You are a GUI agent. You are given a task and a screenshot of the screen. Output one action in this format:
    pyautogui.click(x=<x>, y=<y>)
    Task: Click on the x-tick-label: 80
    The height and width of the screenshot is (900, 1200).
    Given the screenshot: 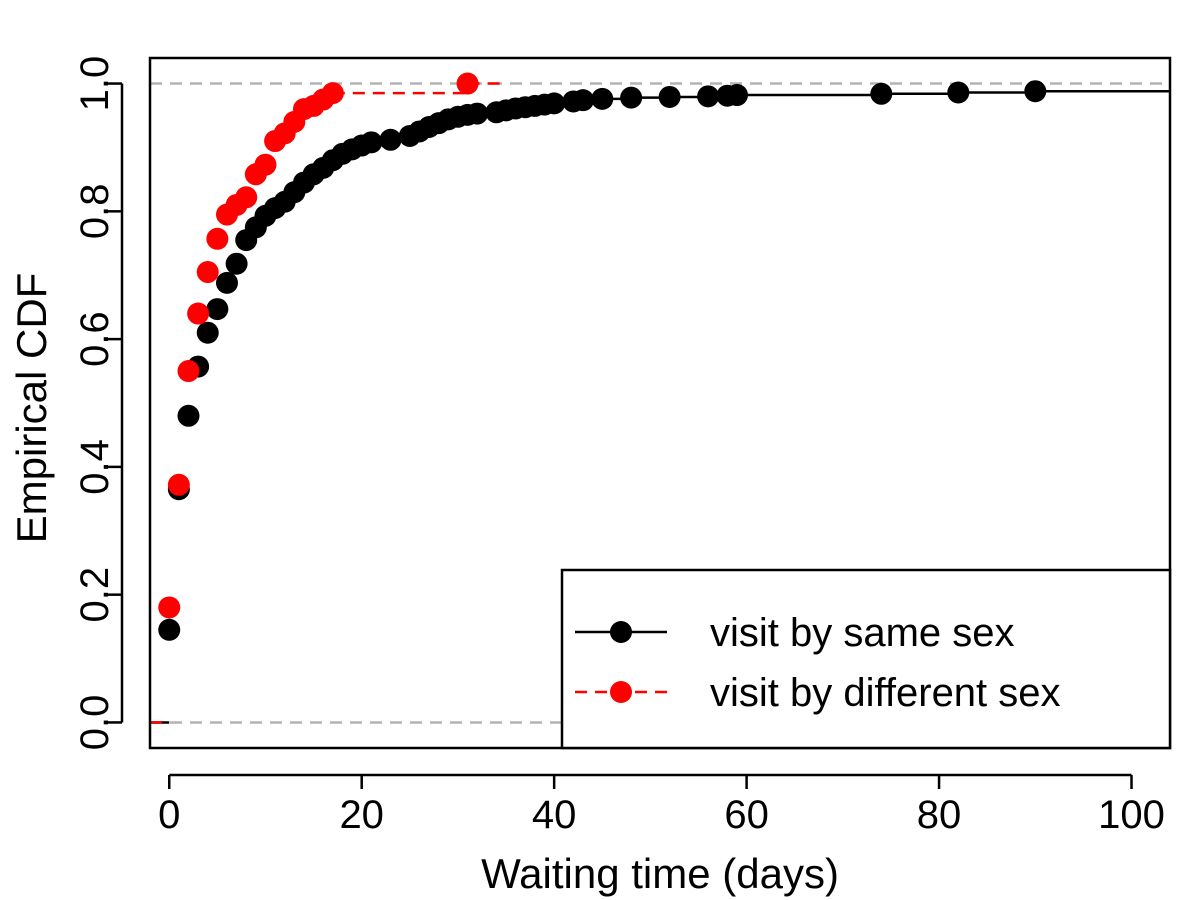 What is the action you would take?
    pyautogui.click(x=939, y=815)
    